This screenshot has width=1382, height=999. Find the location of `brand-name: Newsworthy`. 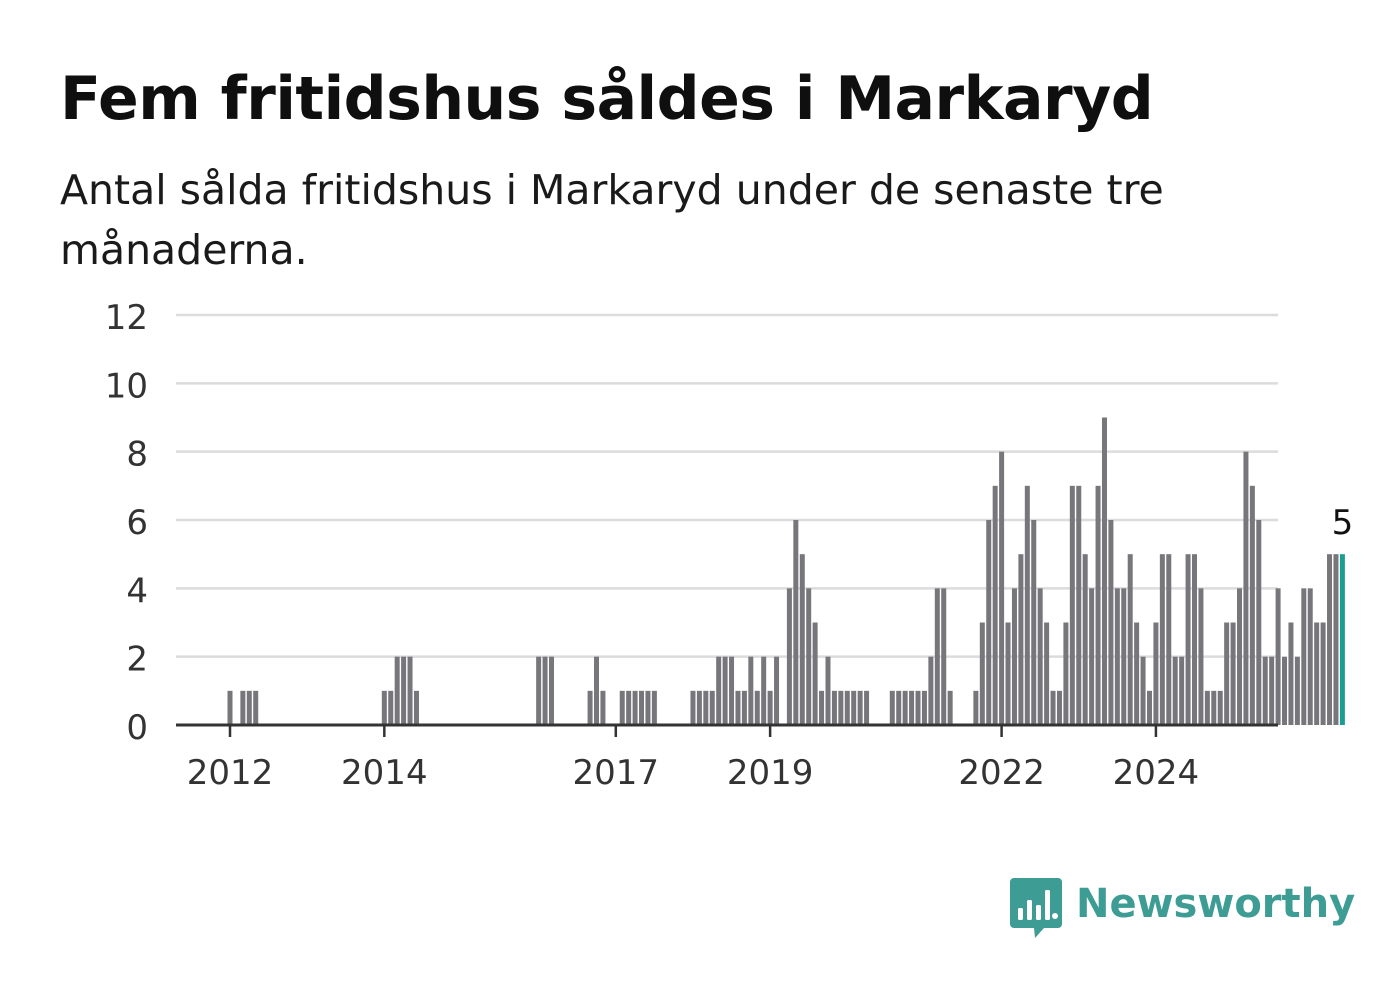

brand-name: Newsworthy is located at coordinates (1216, 904).